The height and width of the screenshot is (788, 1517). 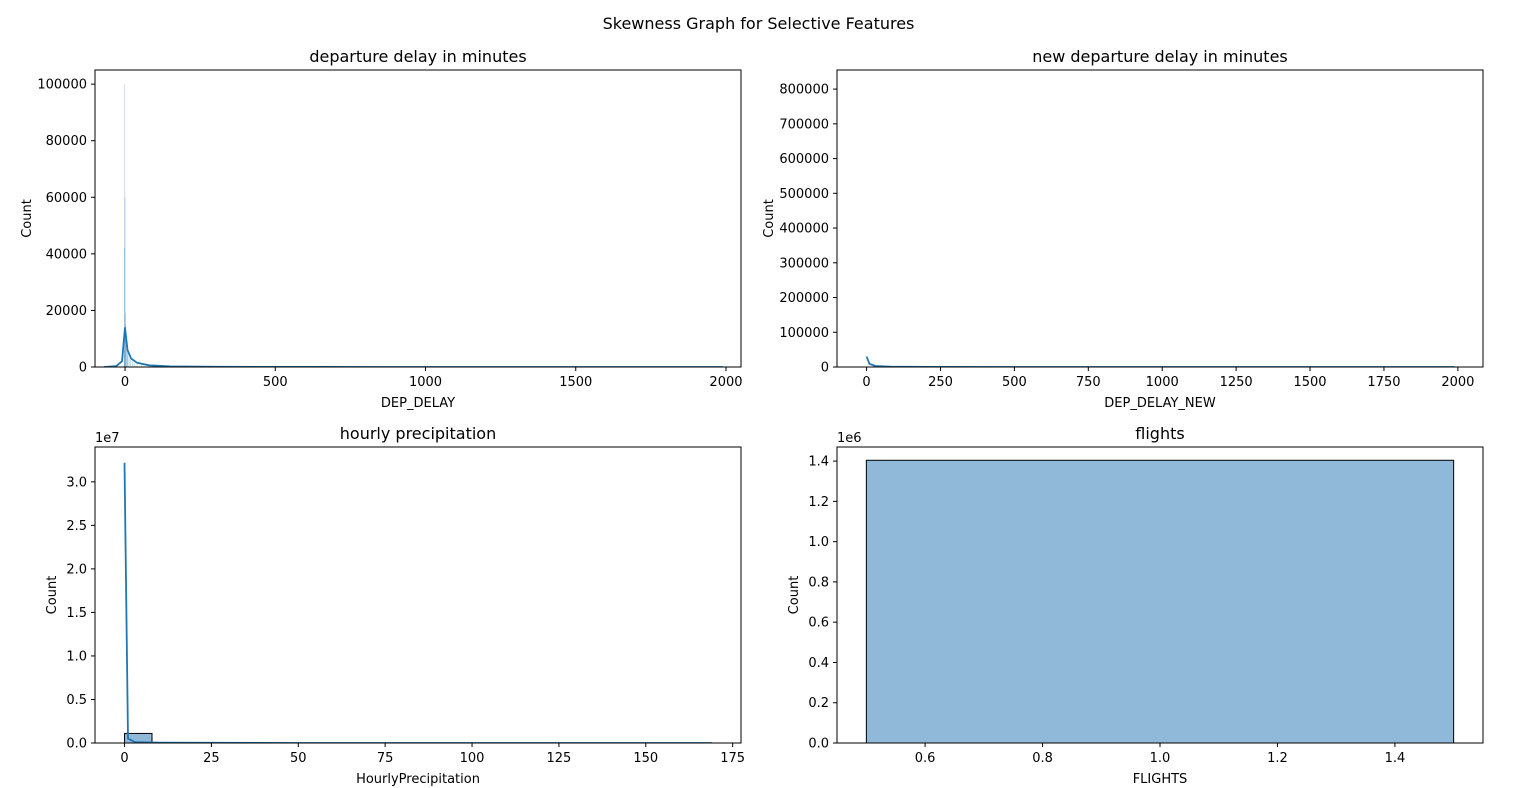 What do you see at coordinates (66, 141) in the screenshot?
I see `y-tick-label: 80000` at bounding box center [66, 141].